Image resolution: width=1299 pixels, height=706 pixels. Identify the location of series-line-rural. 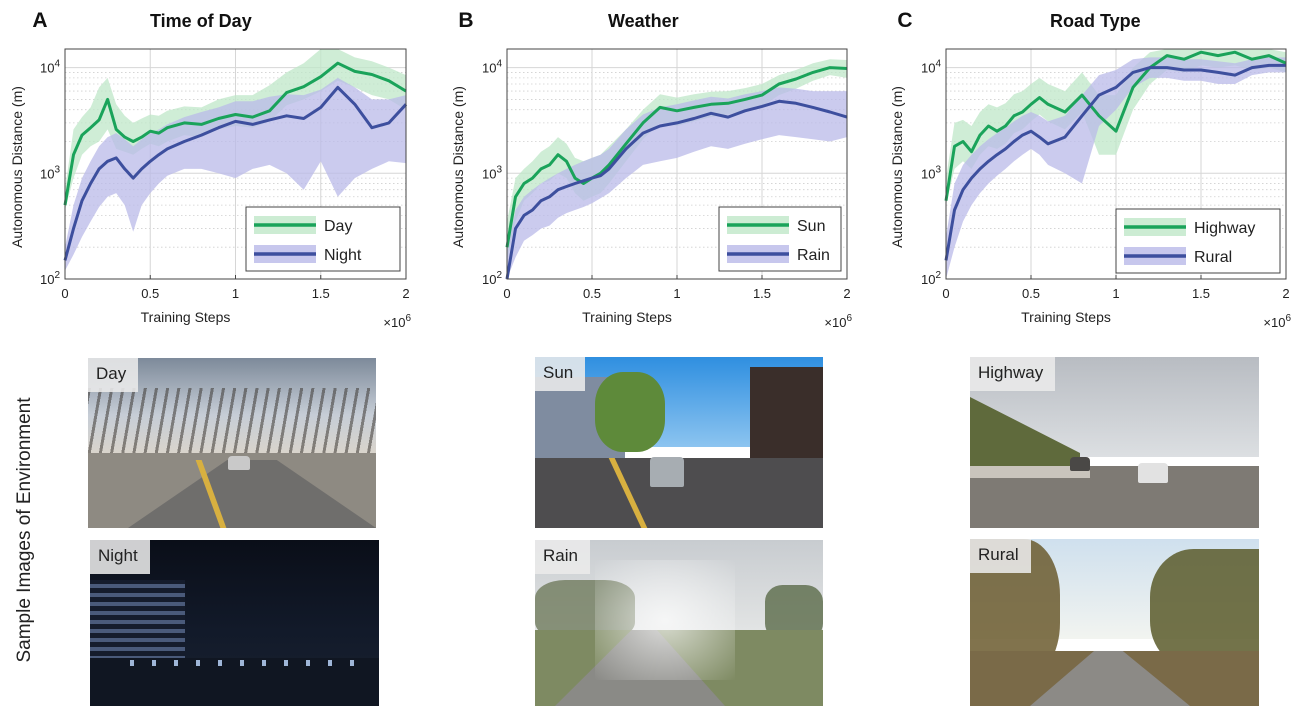
(1115, 162).